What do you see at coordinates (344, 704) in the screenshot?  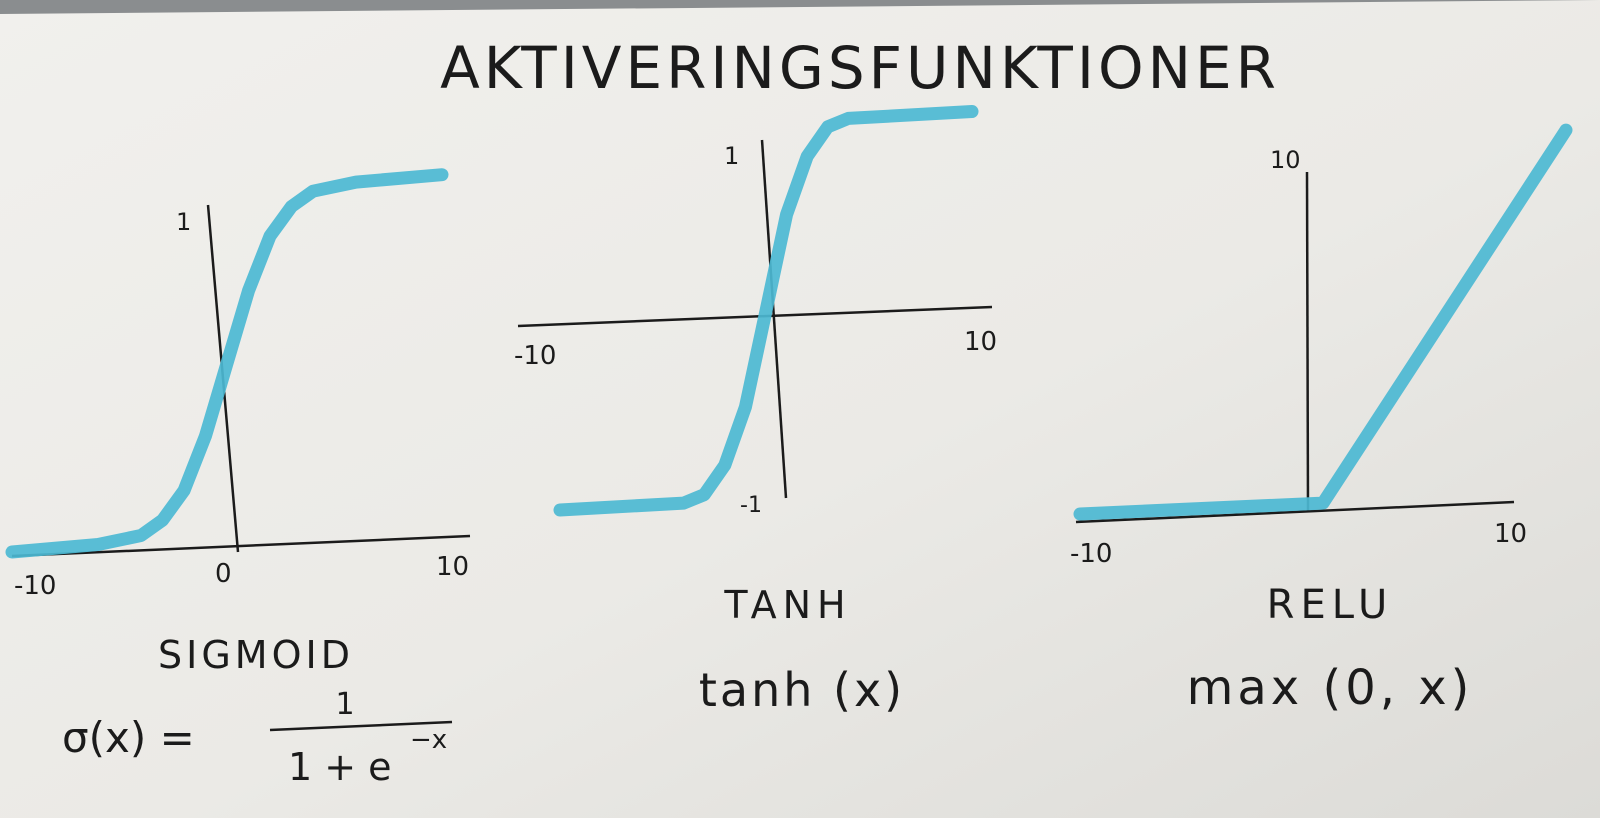 I see `sigmoid-formula-numerator: 1` at bounding box center [344, 704].